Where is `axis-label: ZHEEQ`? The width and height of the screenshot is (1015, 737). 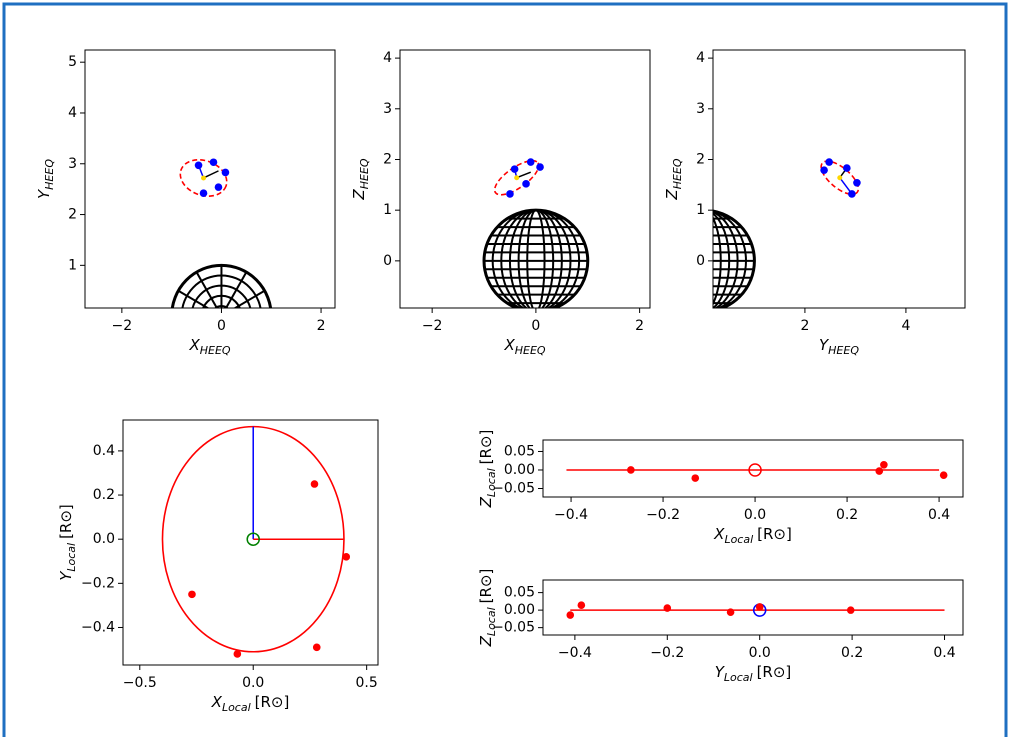
axis-label: ZHEEQ is located at coordinates (360, 179).